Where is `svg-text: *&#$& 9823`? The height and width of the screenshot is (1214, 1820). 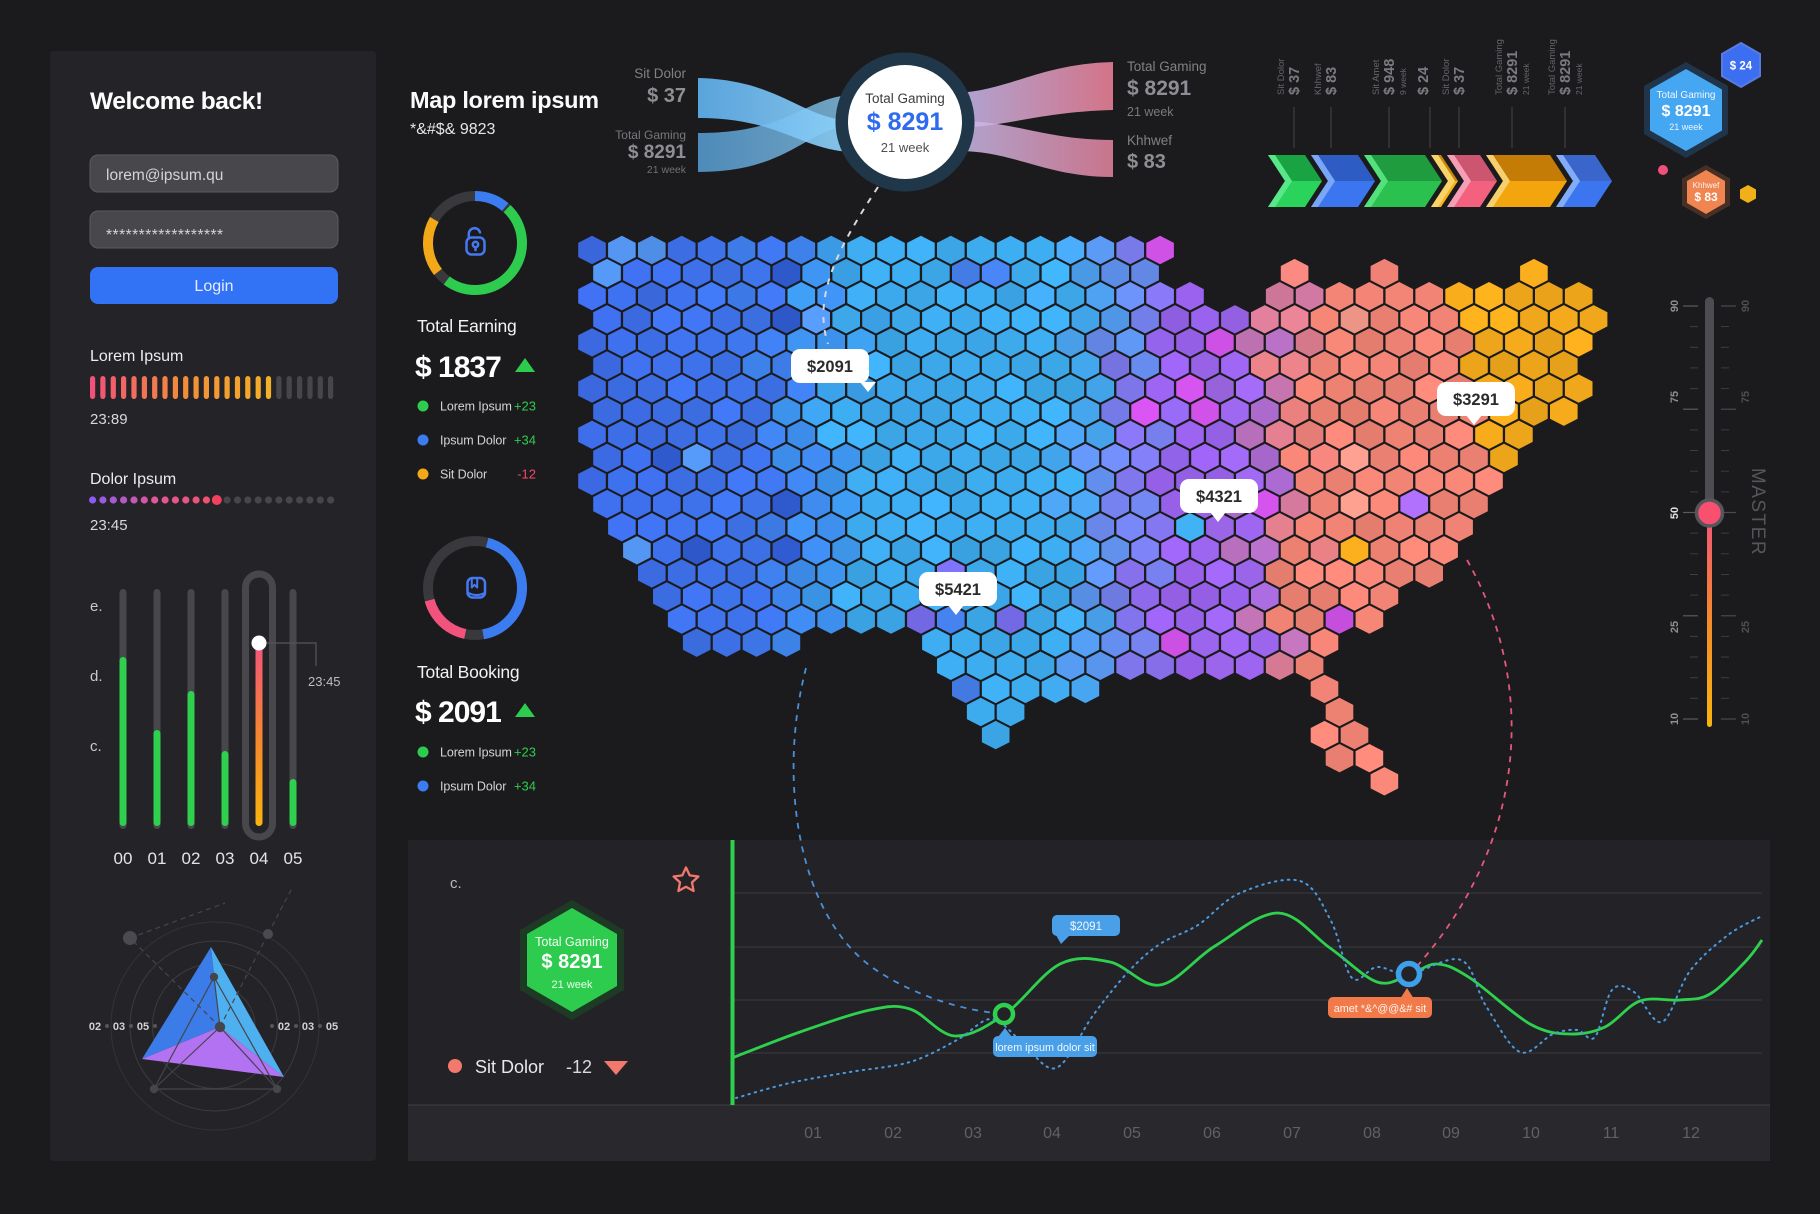 svg-text: *&#$& 9823 is located at coordinates (453, 129).